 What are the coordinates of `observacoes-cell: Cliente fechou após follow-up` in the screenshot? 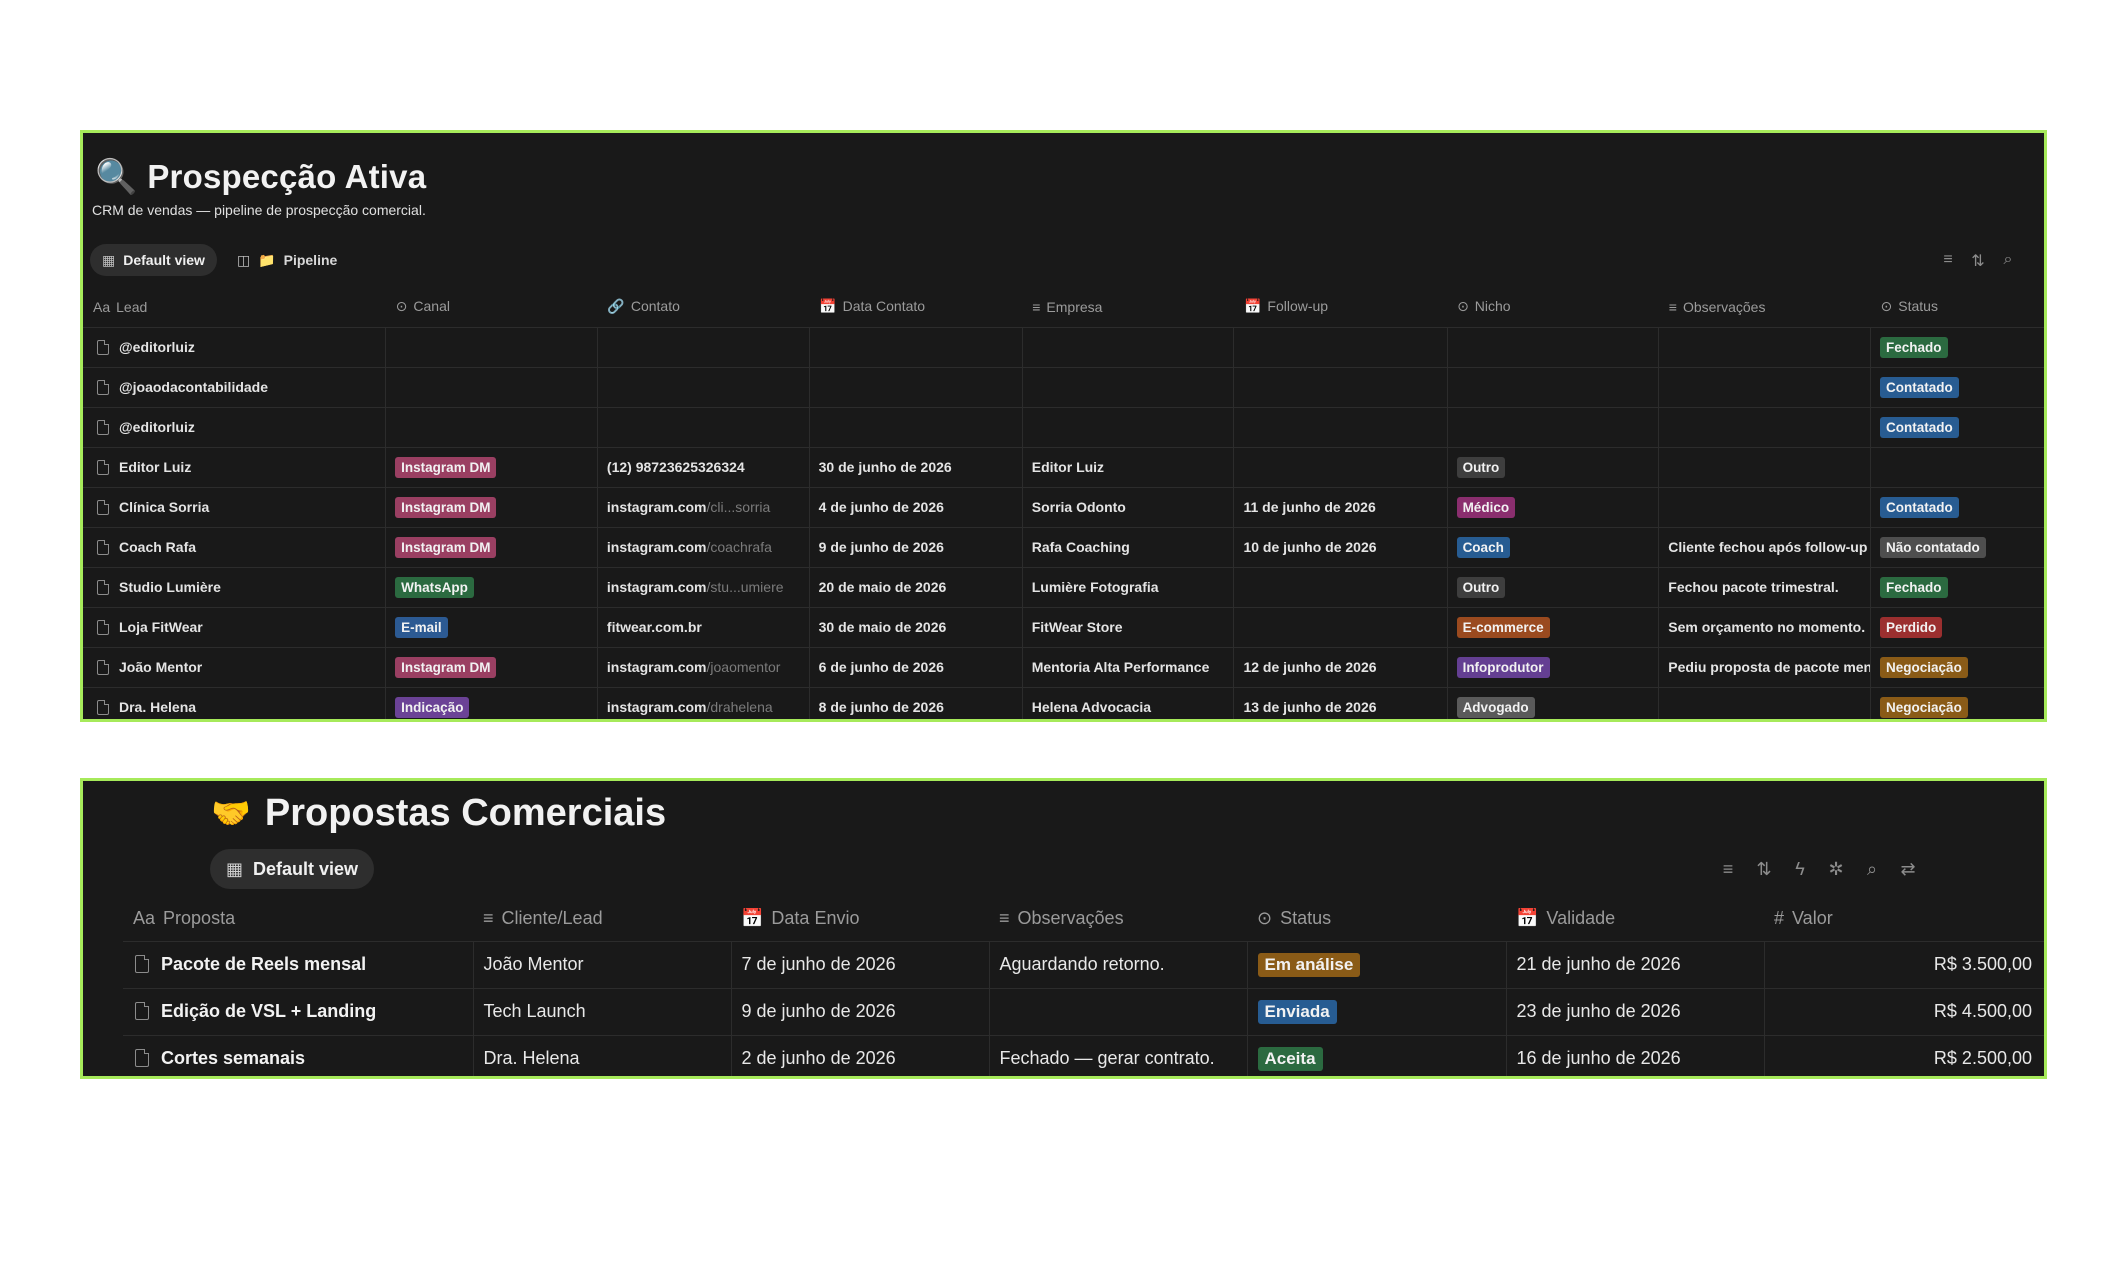 It's located at (1764, 546).